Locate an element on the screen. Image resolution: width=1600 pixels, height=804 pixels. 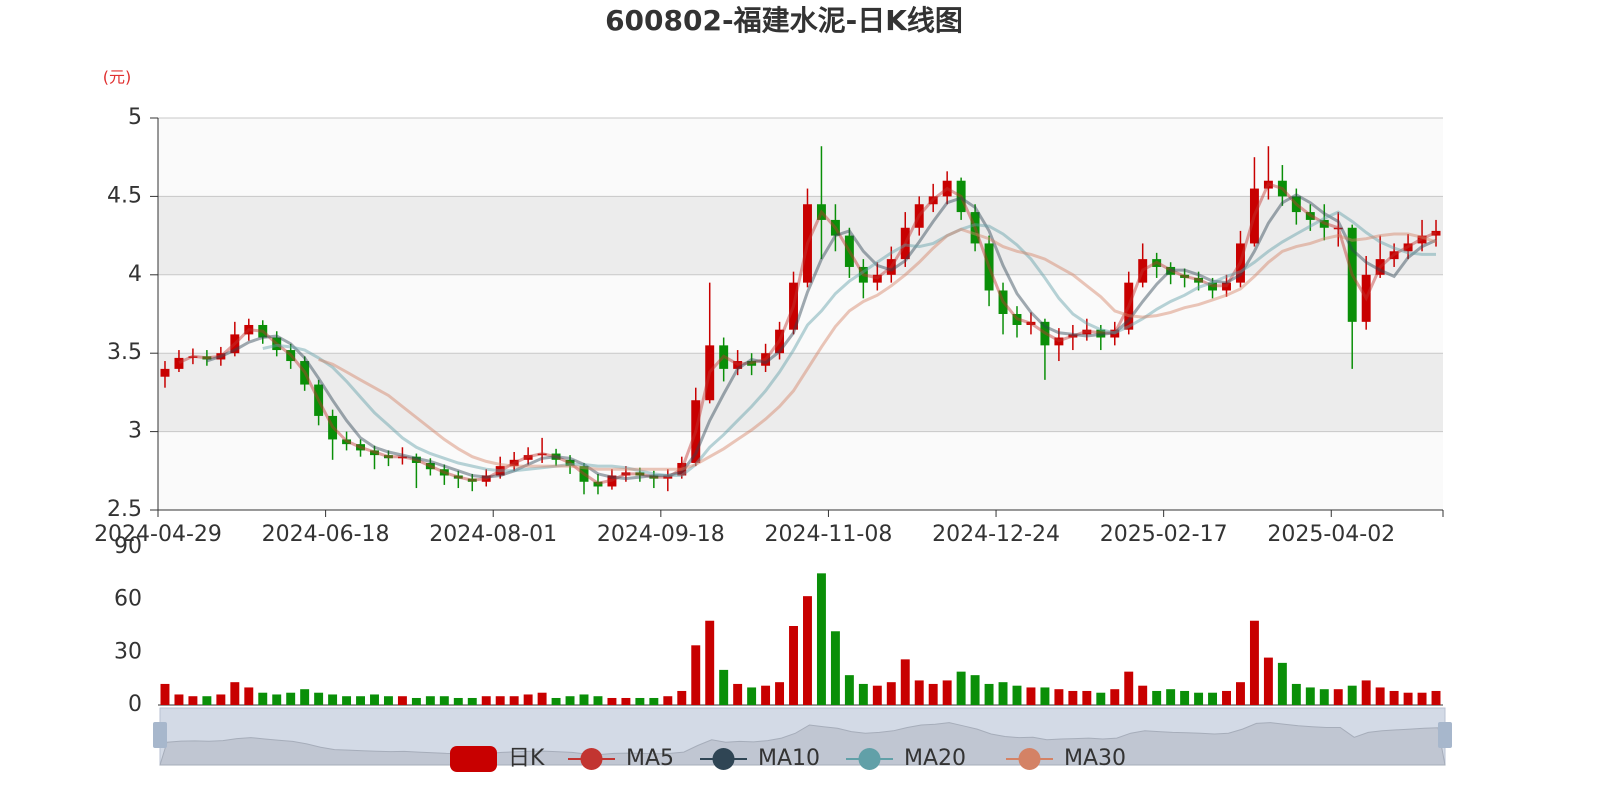
split-area is located at coordinates (800, 392).